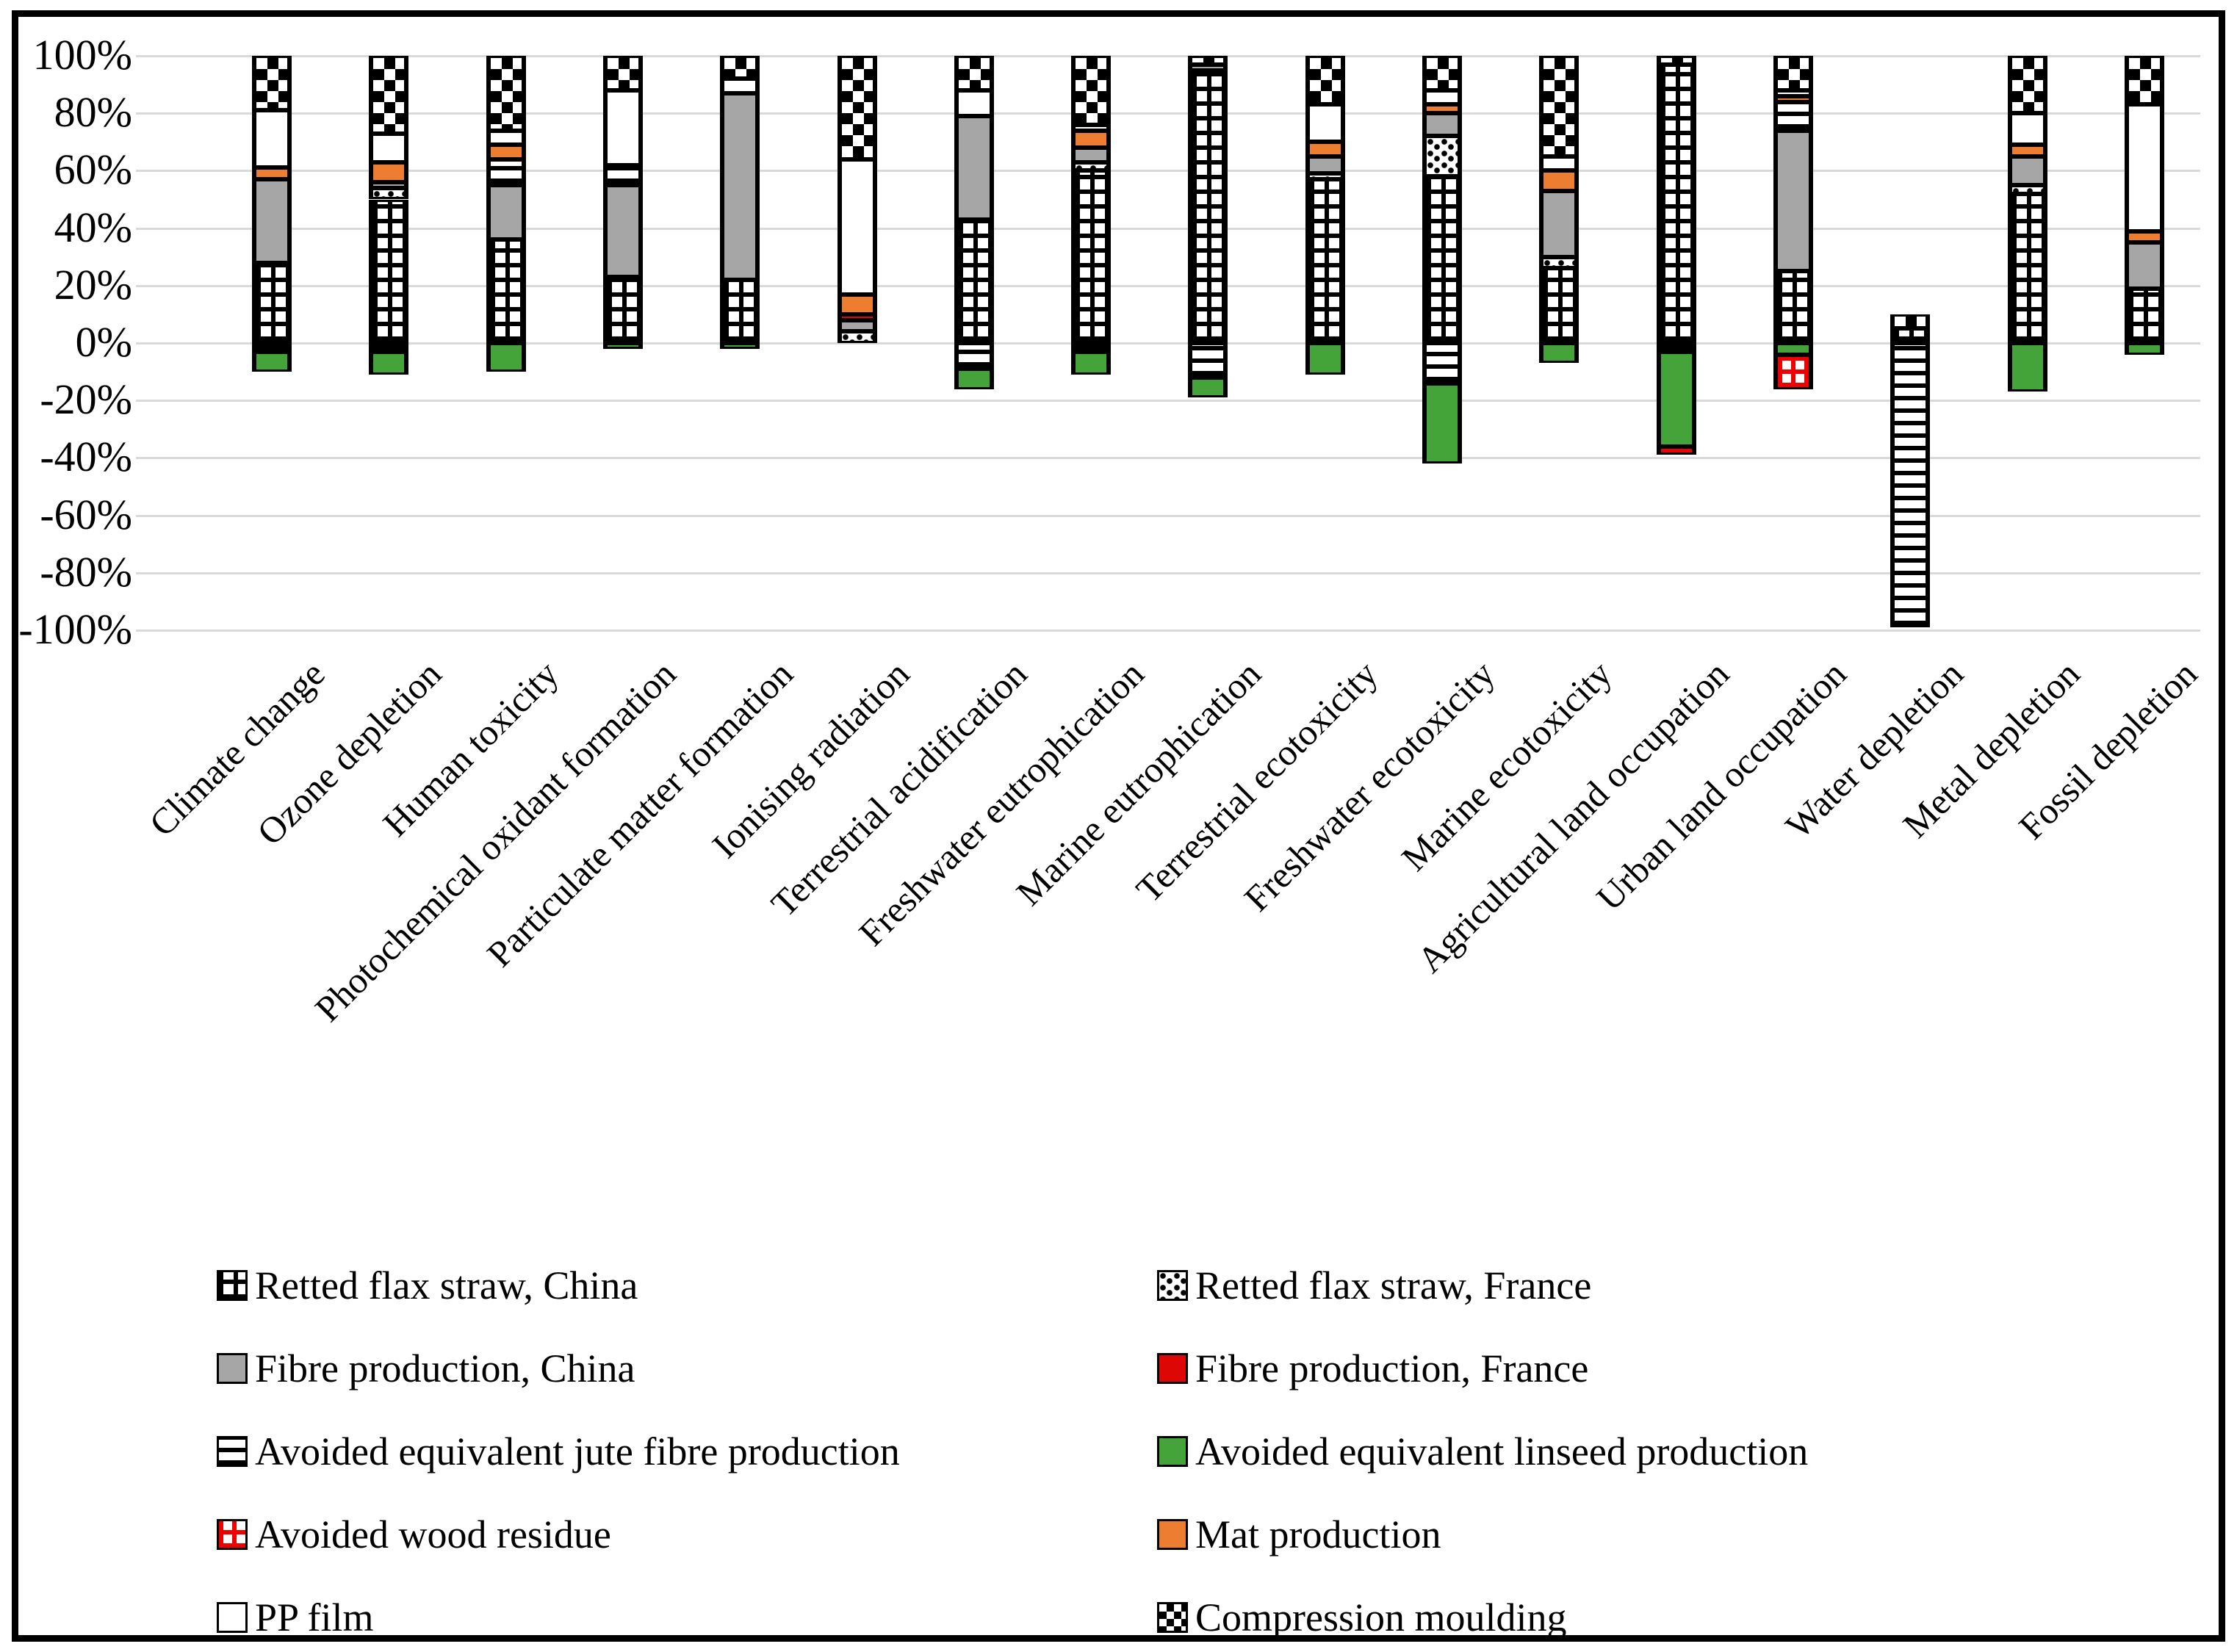  Describe the element at coordinates (811, 759) in the screenshot. I see `x-axis-category-label: Ionising radiation` at that location.